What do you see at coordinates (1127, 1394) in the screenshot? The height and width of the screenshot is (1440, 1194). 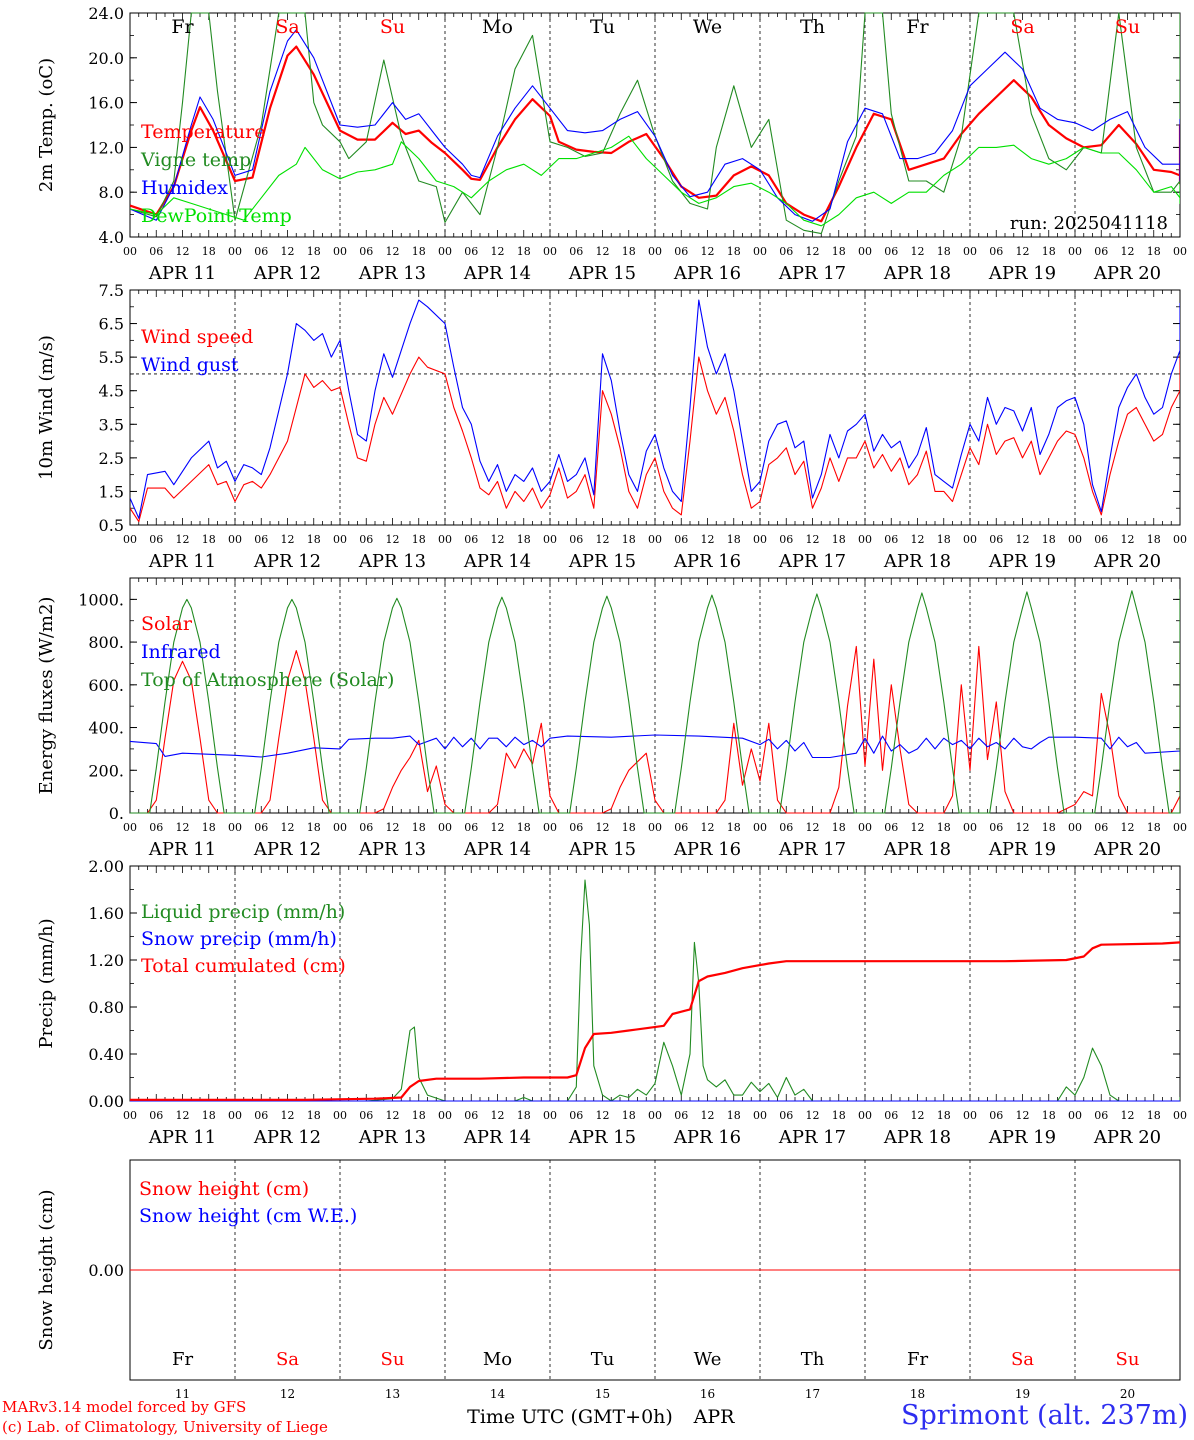 I see `day-number-label: 20` at bounding box center [1127, 1394].